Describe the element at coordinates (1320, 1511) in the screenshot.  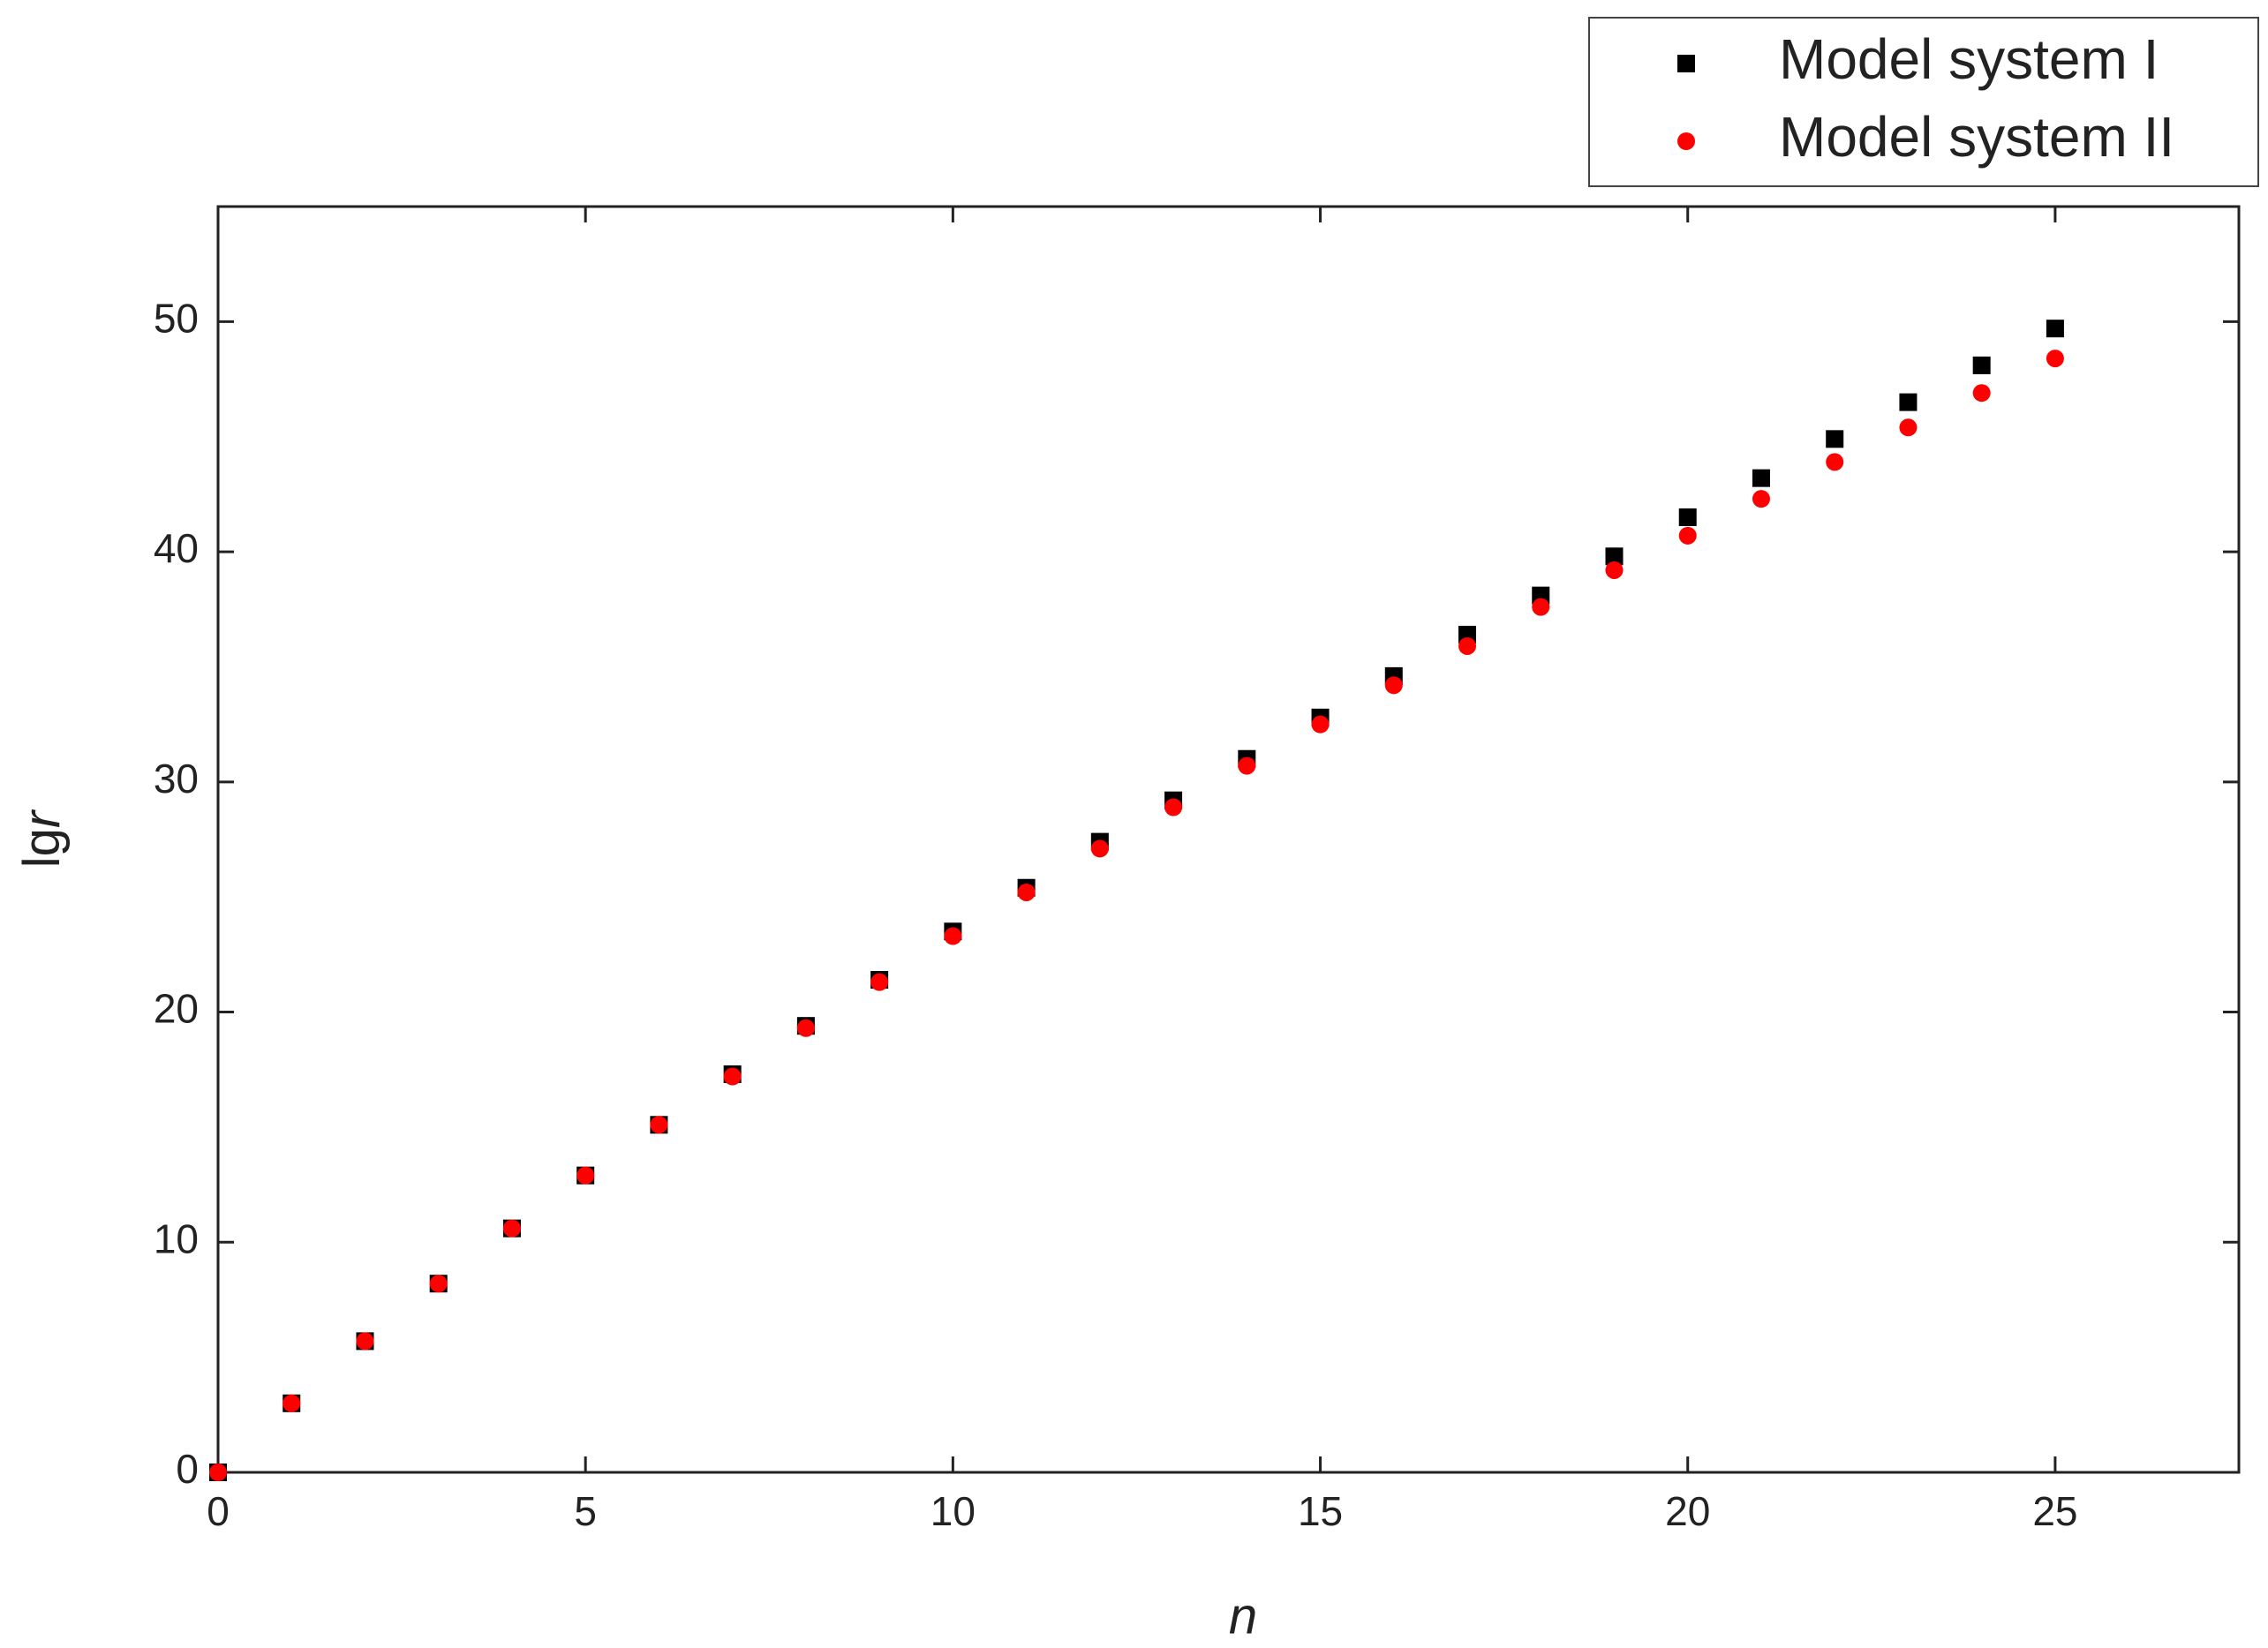
I see `x-tick-label: 15` at that location.